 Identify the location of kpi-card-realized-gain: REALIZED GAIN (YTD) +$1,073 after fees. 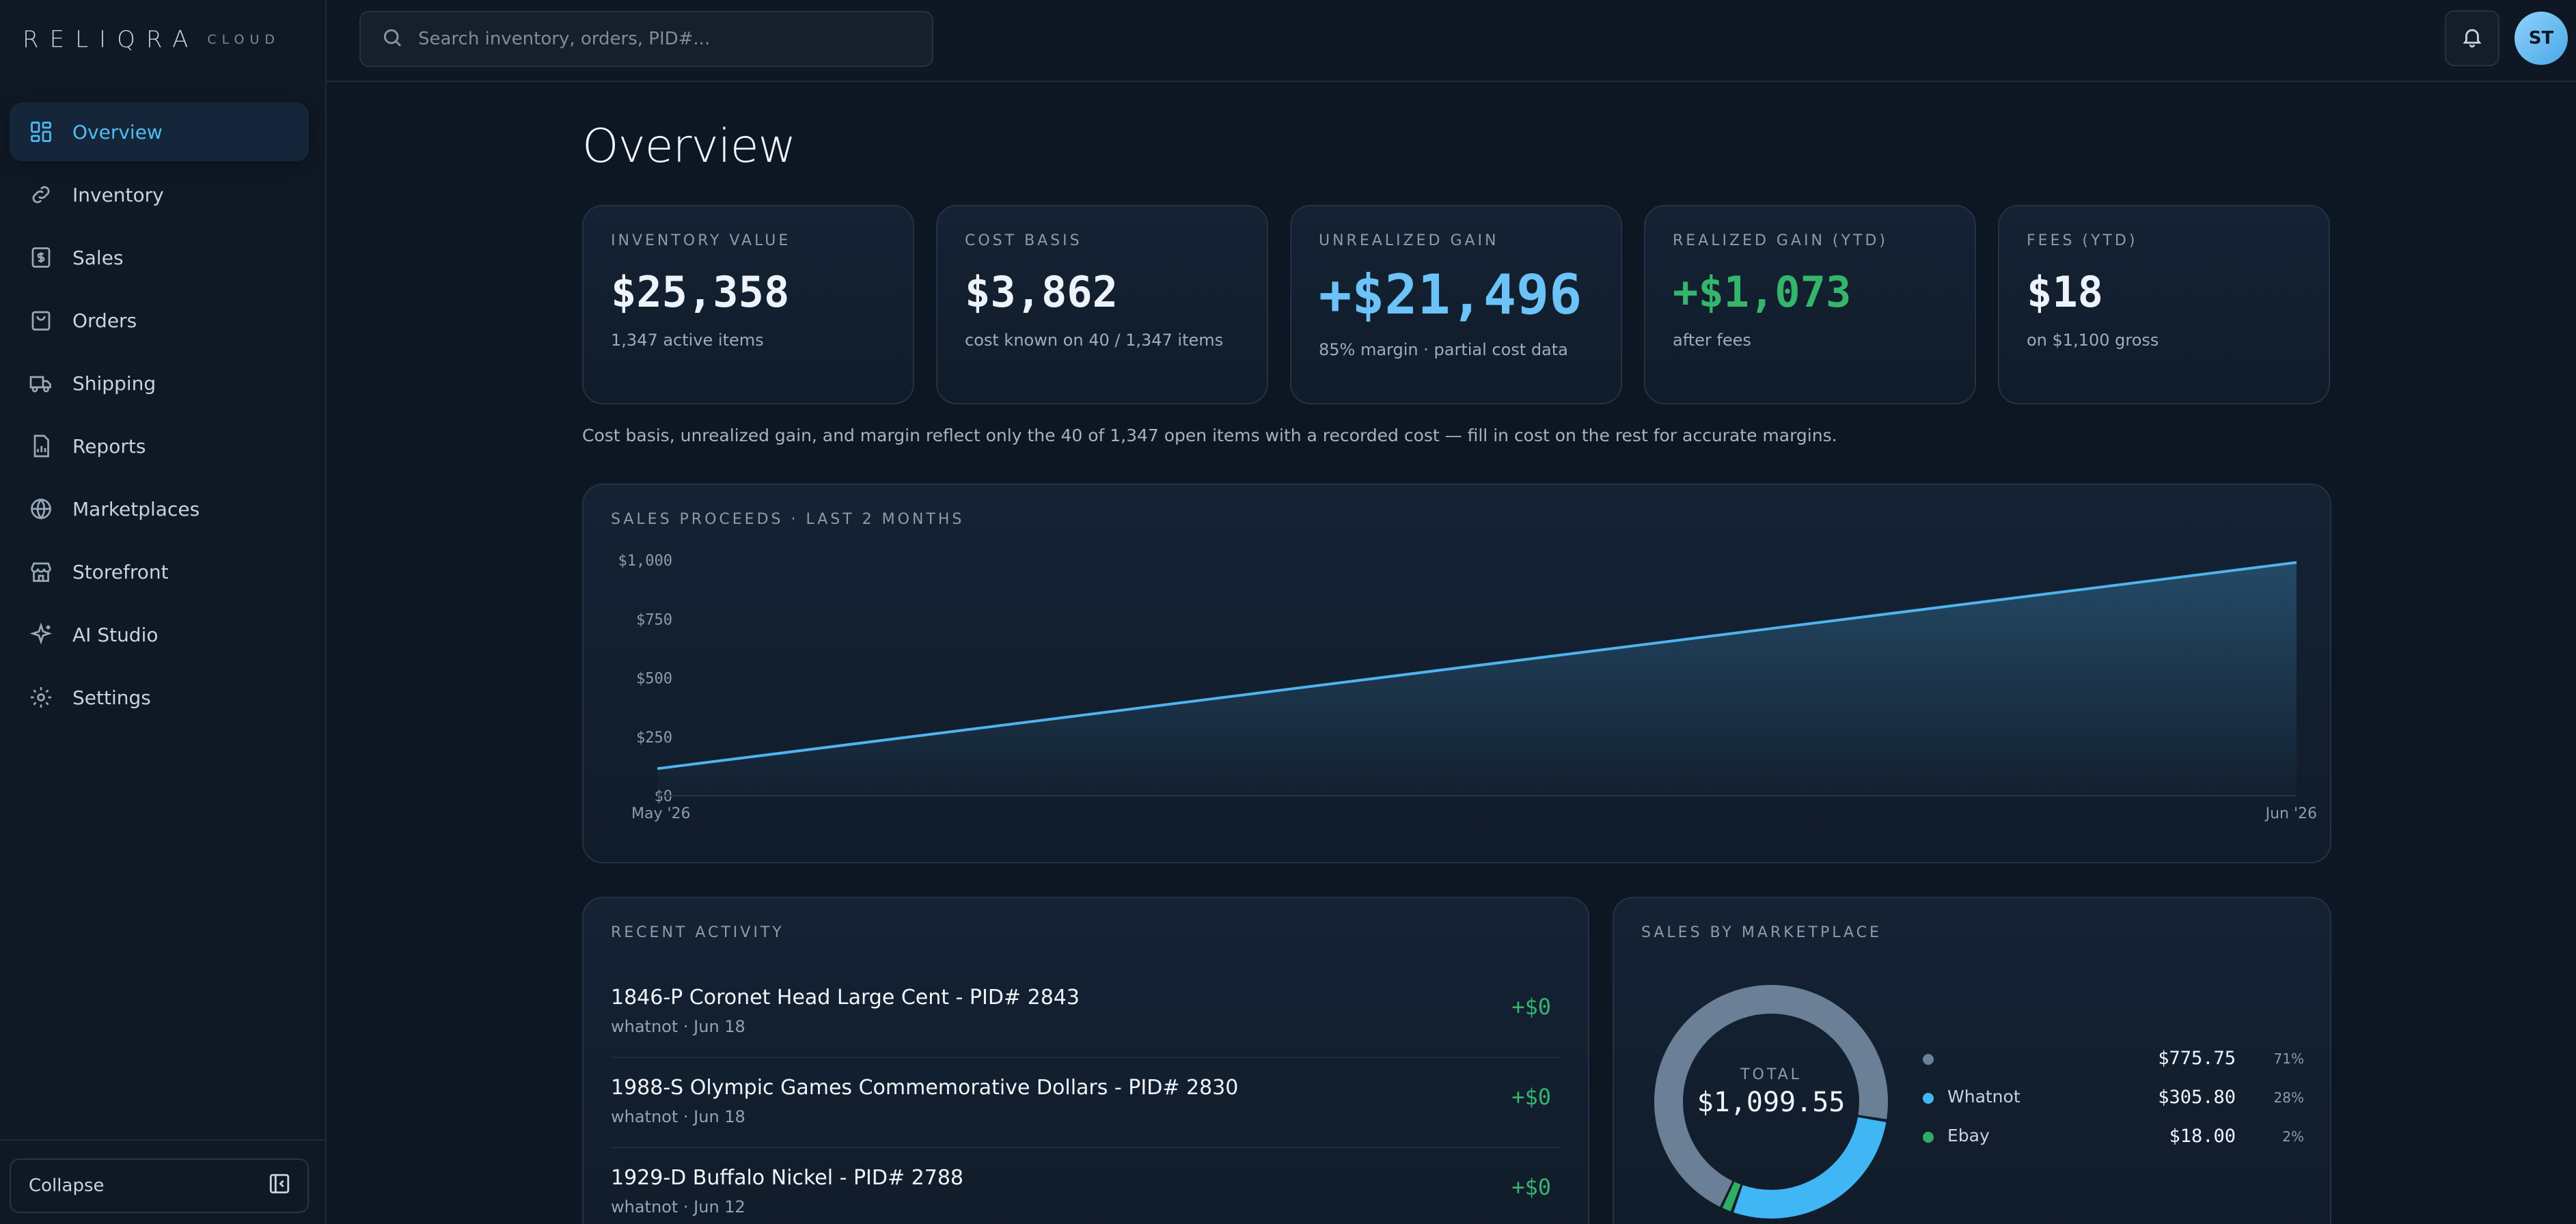
(1810, 304).